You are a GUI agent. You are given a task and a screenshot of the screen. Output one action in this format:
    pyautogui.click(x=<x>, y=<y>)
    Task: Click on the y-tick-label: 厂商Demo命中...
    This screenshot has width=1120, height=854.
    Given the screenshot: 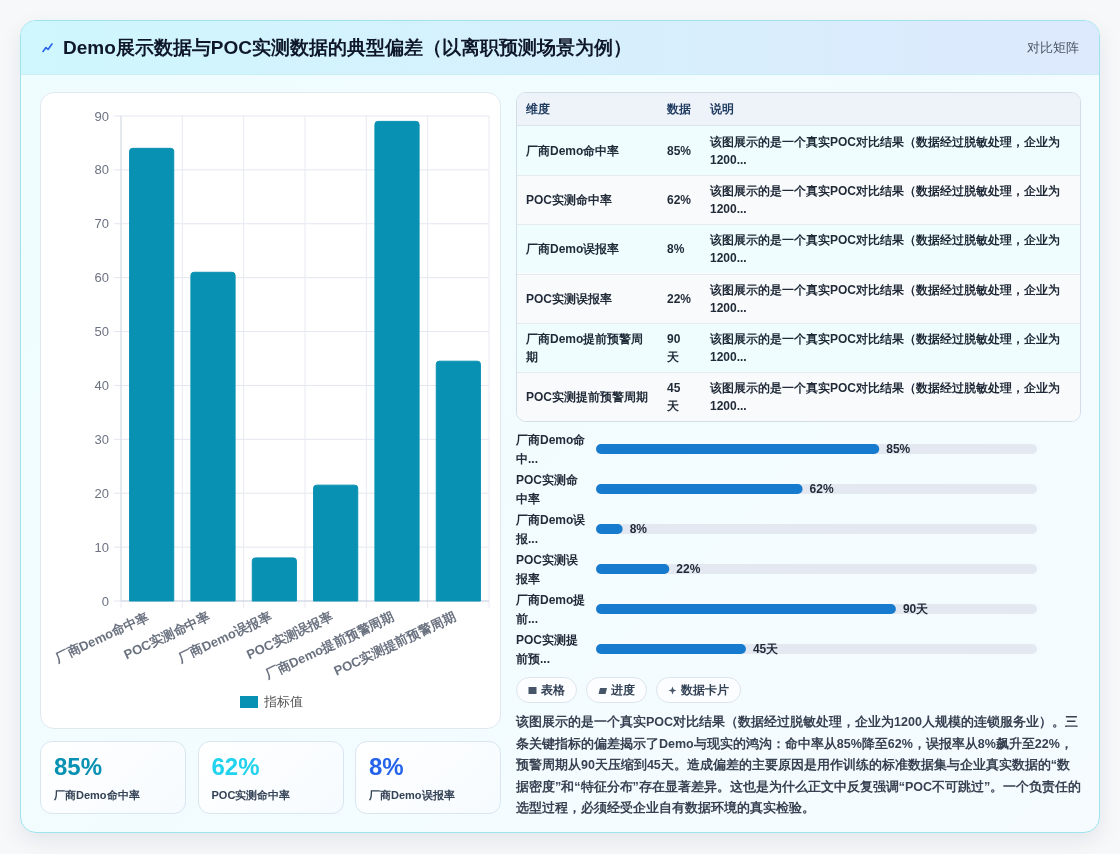 What is the action you would take?
    pyautogui.click(x=551, y=450)
    